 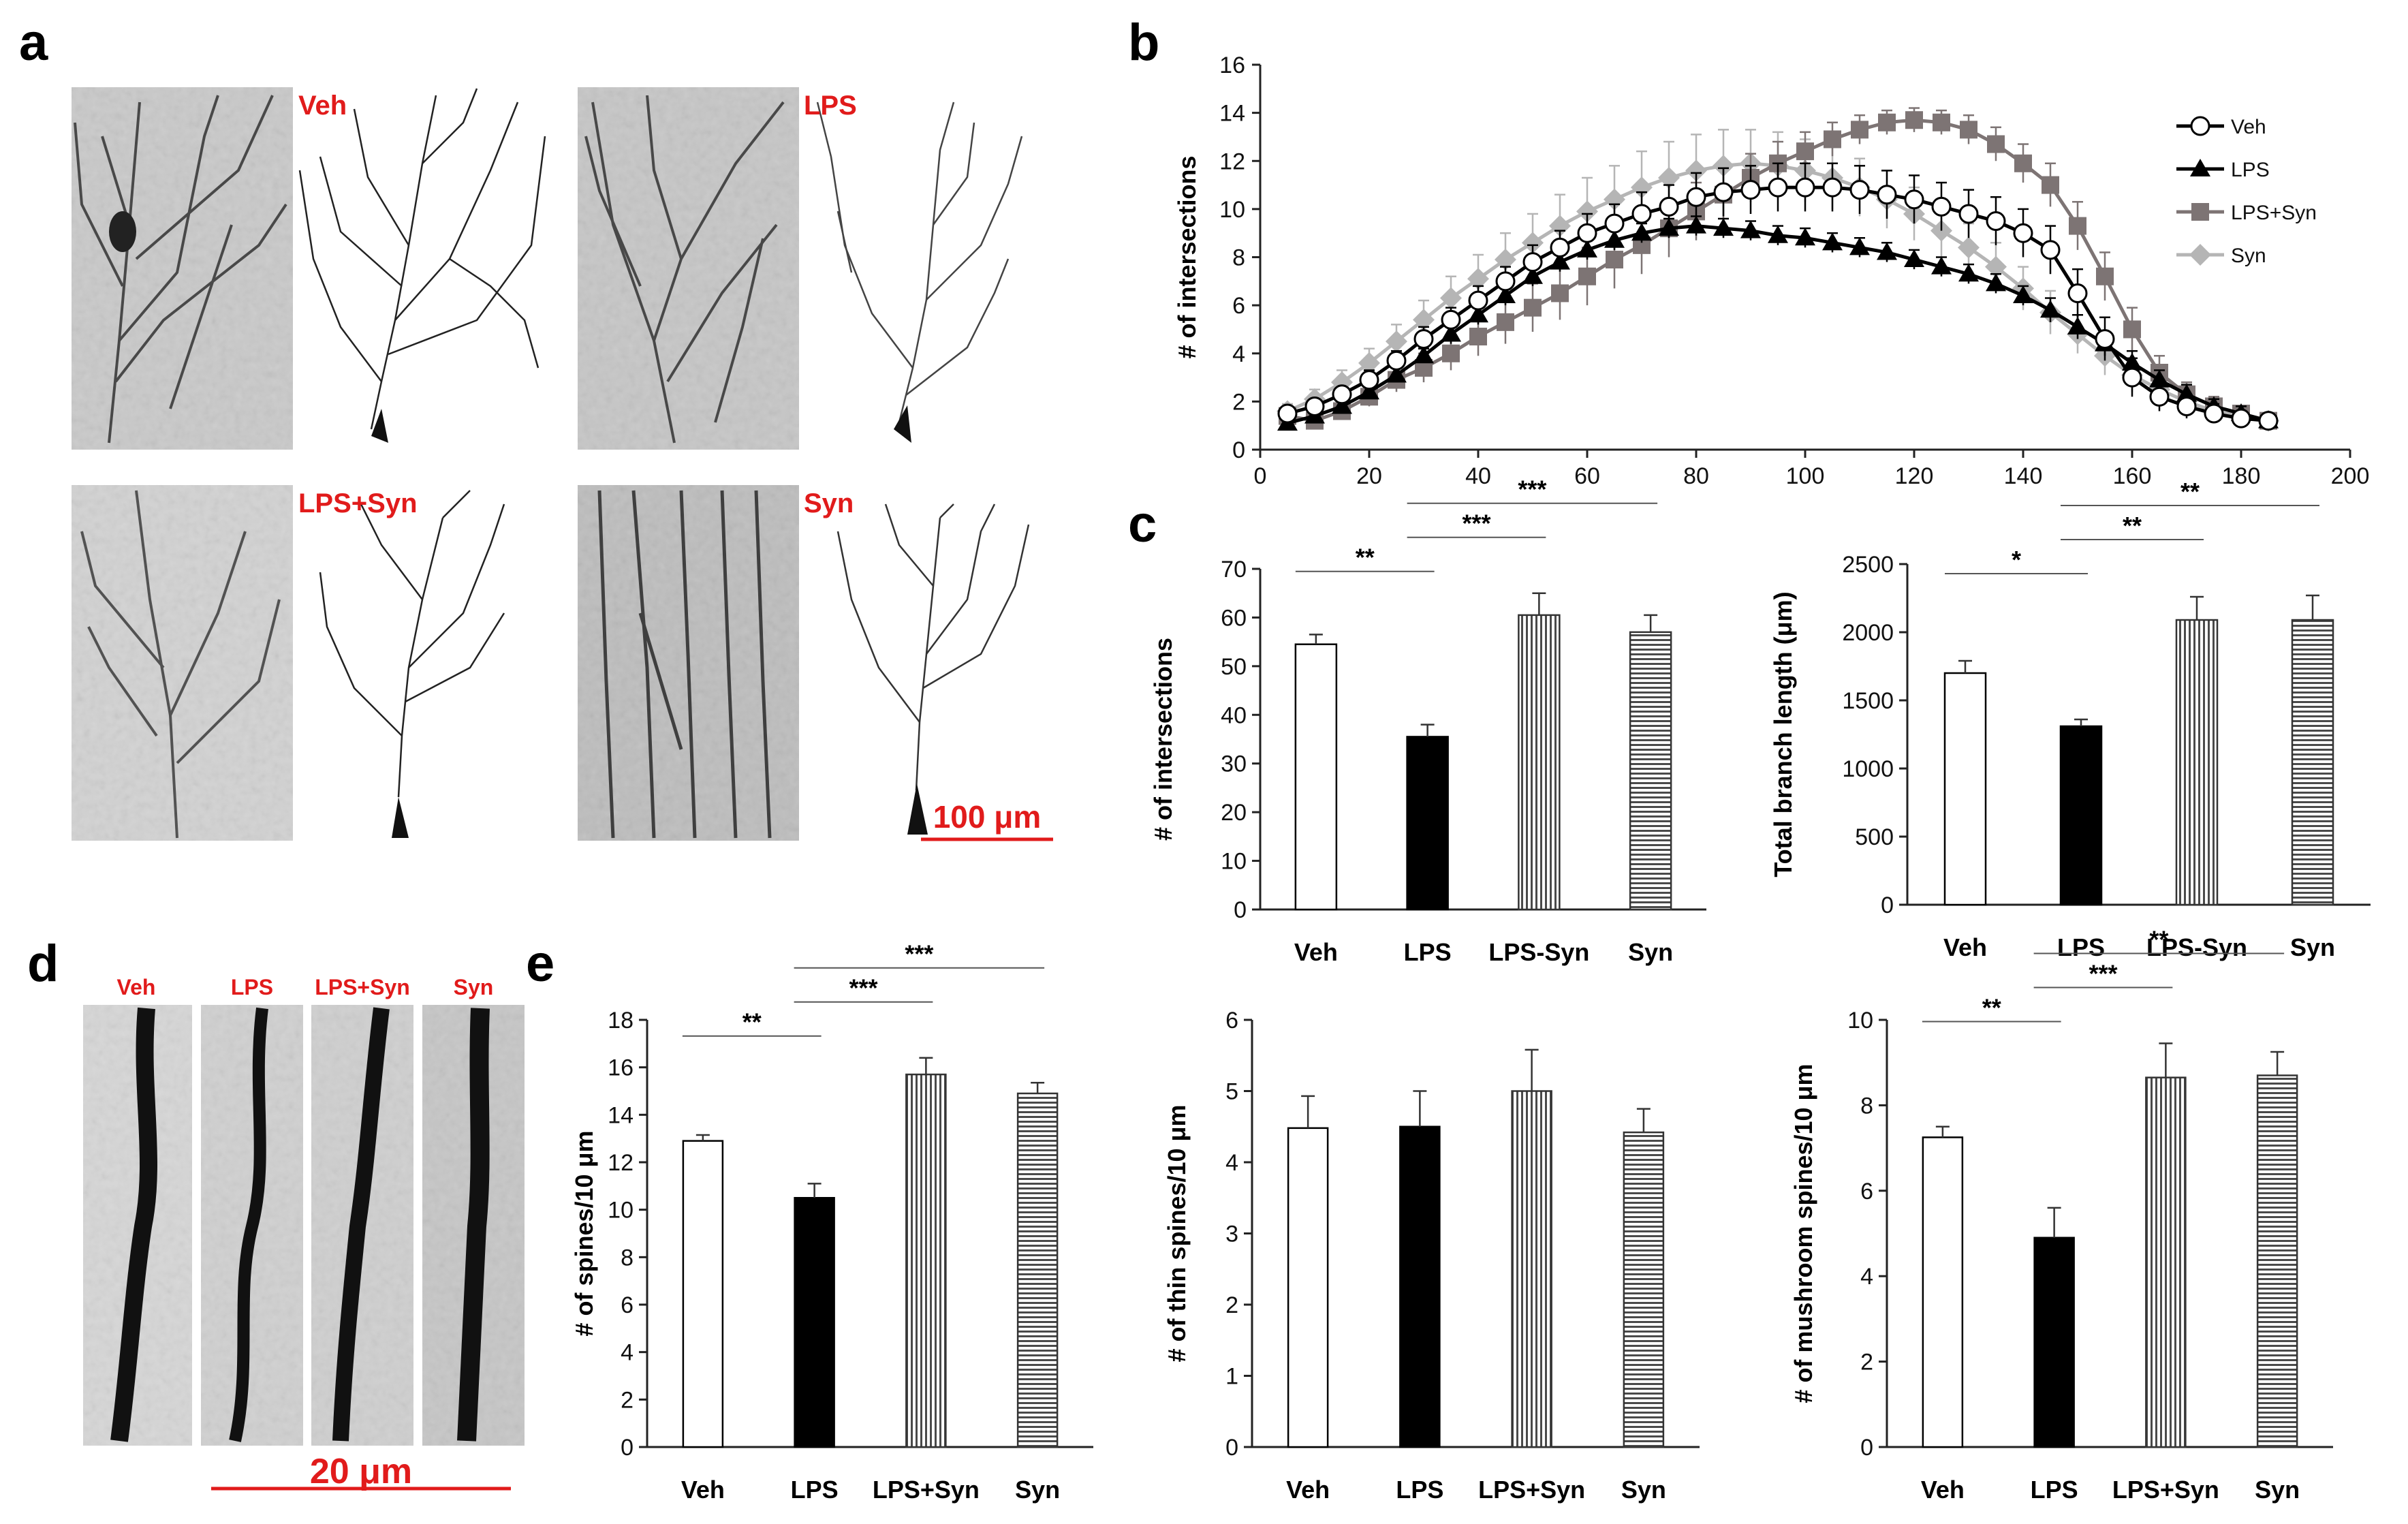 I want to click on c2-significance-label: *, so click(x=2017, y=560).